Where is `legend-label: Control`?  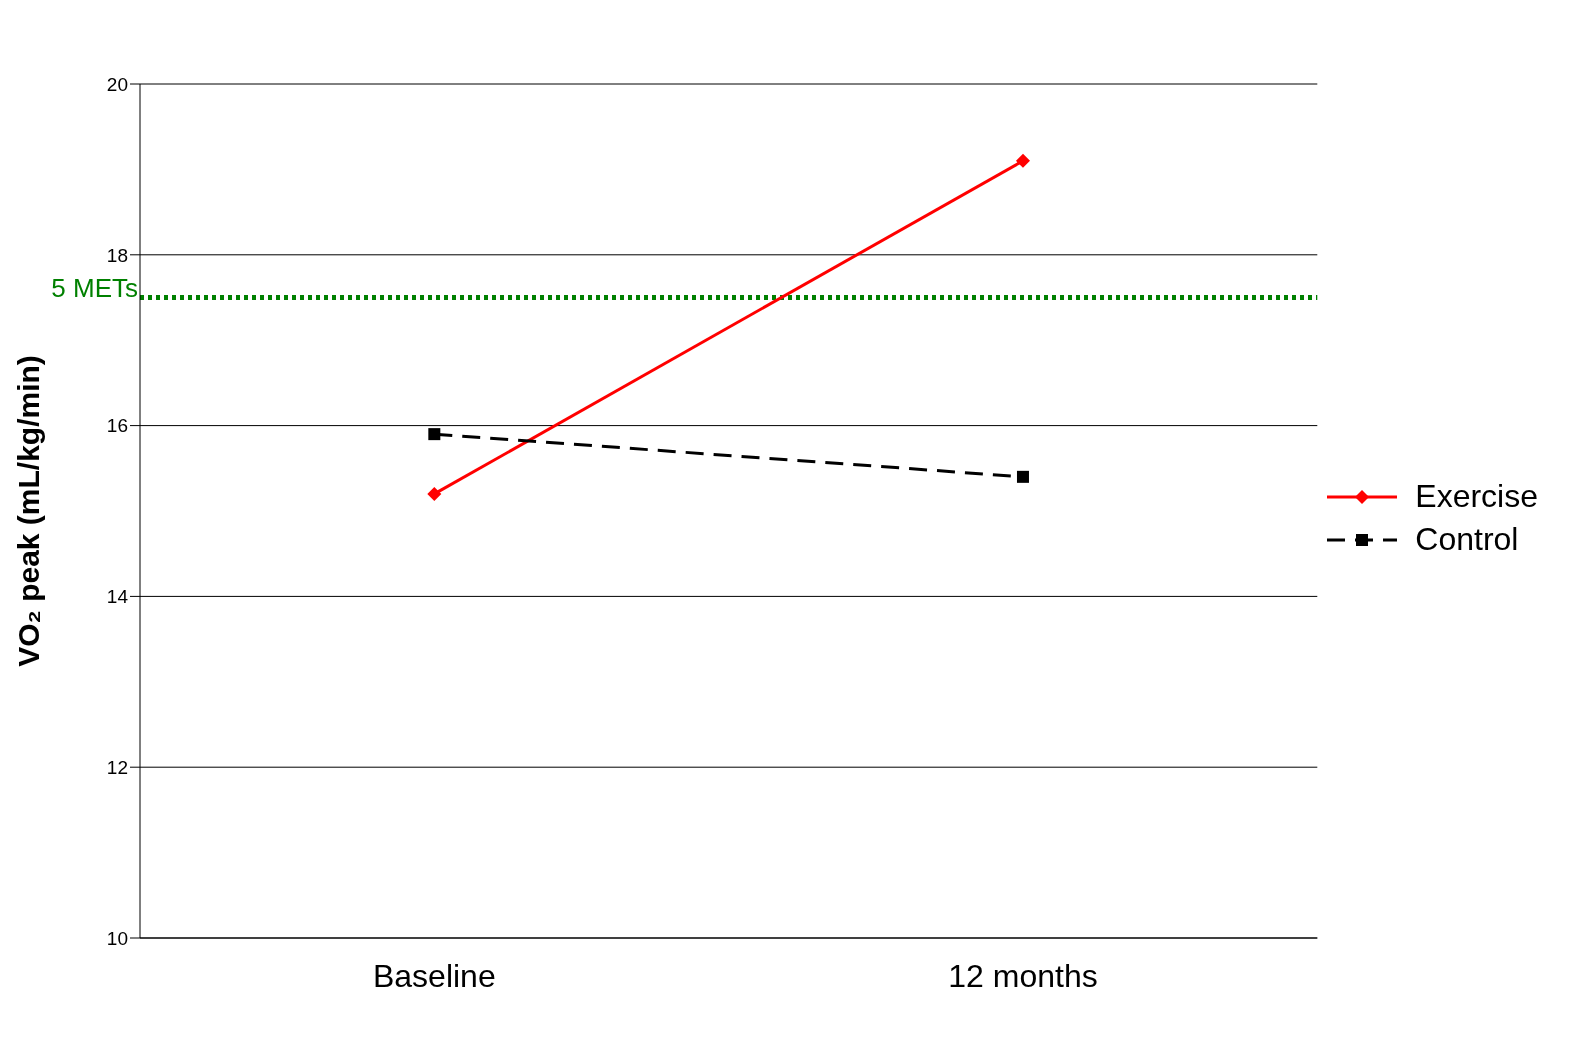
legend-label: Control is located at coordinates (1467, 539).